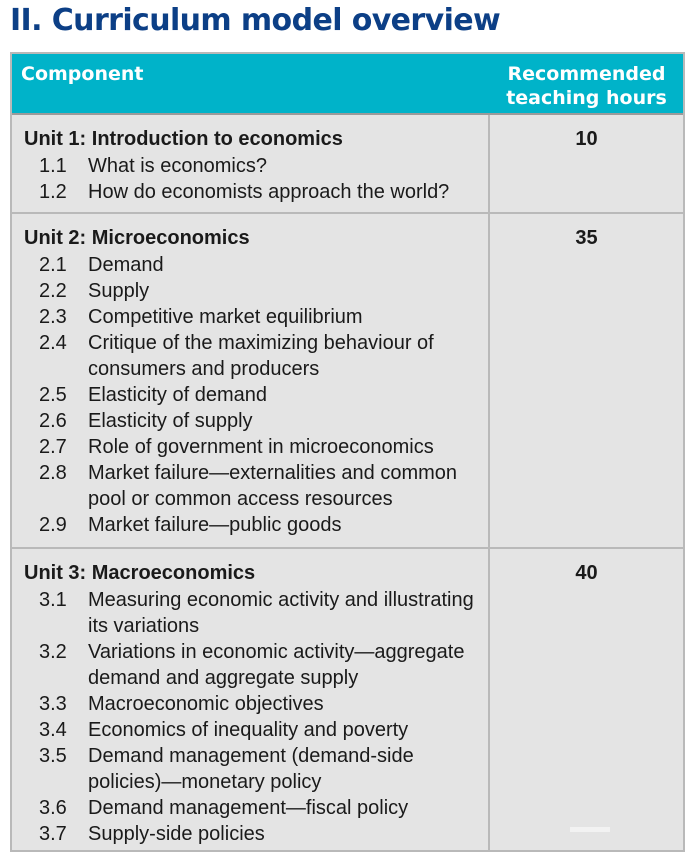 This screenshot has height=852, width=692. What do you see at coordinates (53, 421) in the screenshot?
I see `item-number: 2.6` at bounding box center [53, 421].